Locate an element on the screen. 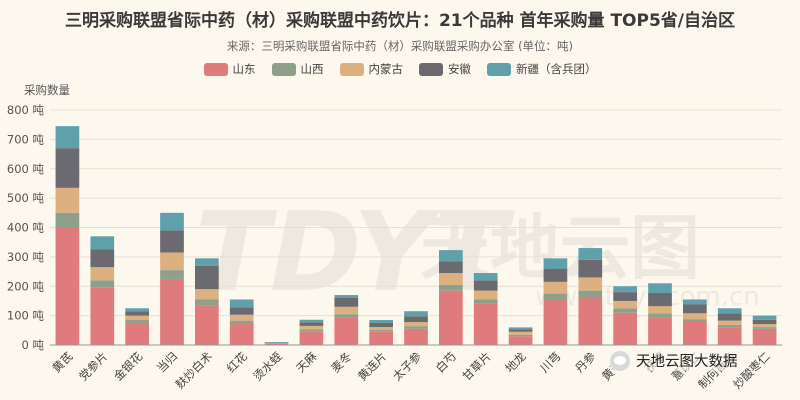 This screenshot has height=400, width=800. legend-item: 山西 is located at coordinates (297, 69).